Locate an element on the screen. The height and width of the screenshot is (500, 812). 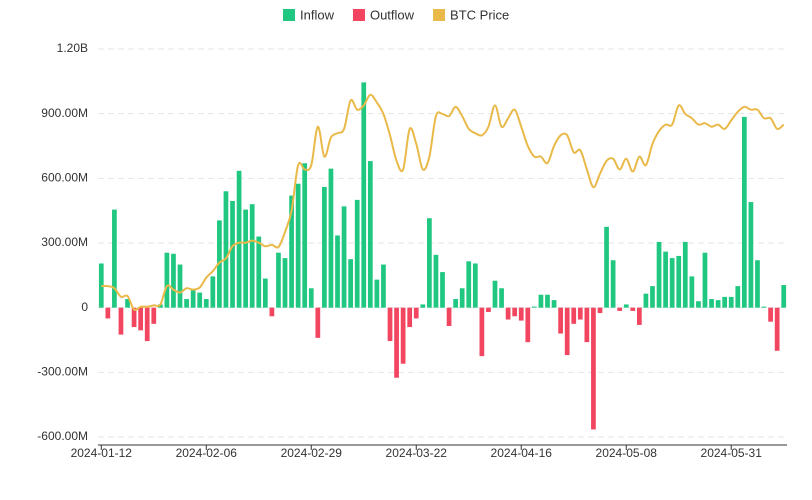
y-tick-label: -300.00M is located at coordinates (62, 372).